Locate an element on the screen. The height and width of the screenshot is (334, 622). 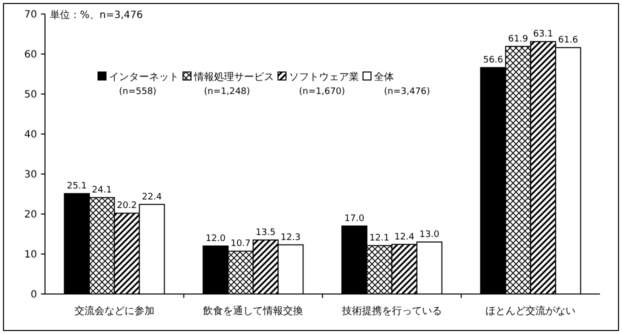
data-label: 12.3 is located at coordinates (290, 237).